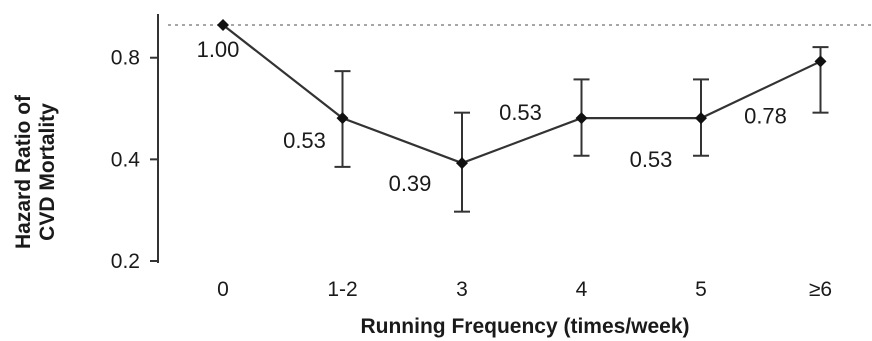 The height and width of the screenshot is (341, 872). I want to click on data-label: 1.00, so click(218, 49).